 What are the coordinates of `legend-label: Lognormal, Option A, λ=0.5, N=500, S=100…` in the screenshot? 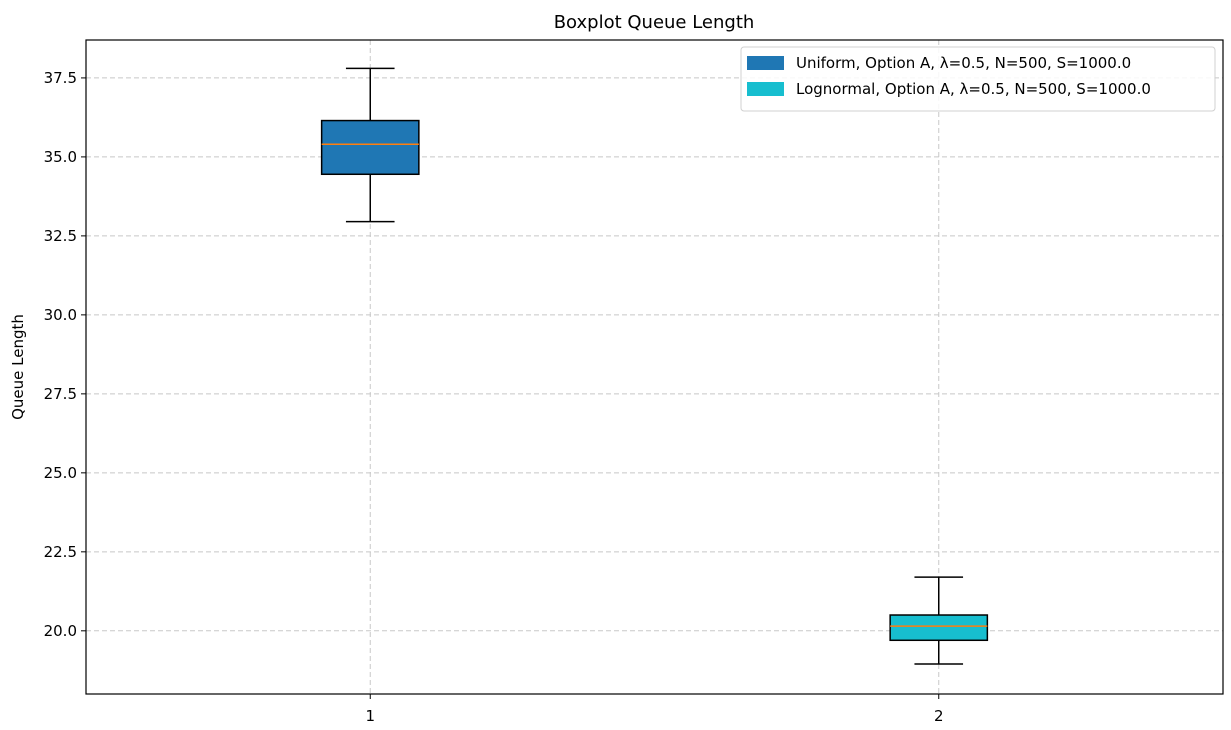 It's located at (973, 89).